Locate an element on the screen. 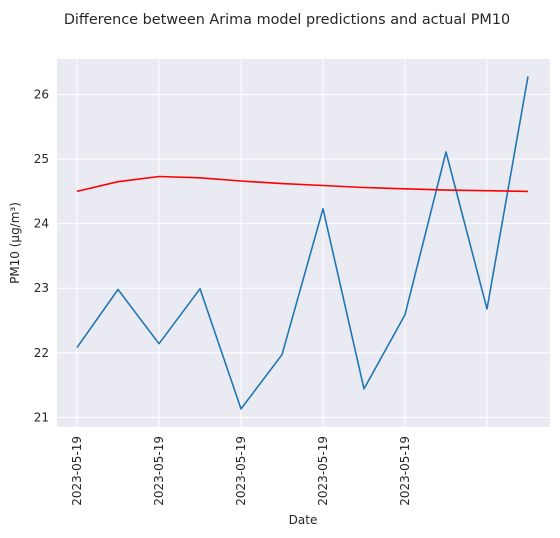 The width and height of the screenshot is (560, 538). y-axis-label: PM10 (µg/m³) is located at coordinates (15, 243).